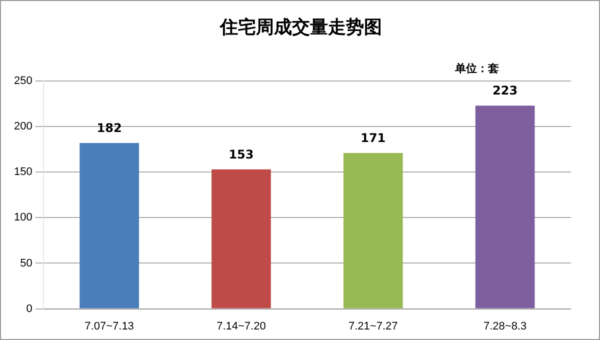 The image size is (600, 340). I want to click on x-tick-label: 7.28~8.3, so click(505, 326).